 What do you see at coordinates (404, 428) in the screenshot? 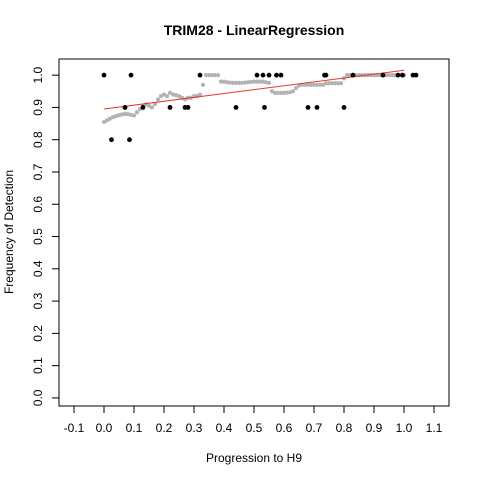
I see `x-tick-label: 1.0` at bounding box center [404, 428].